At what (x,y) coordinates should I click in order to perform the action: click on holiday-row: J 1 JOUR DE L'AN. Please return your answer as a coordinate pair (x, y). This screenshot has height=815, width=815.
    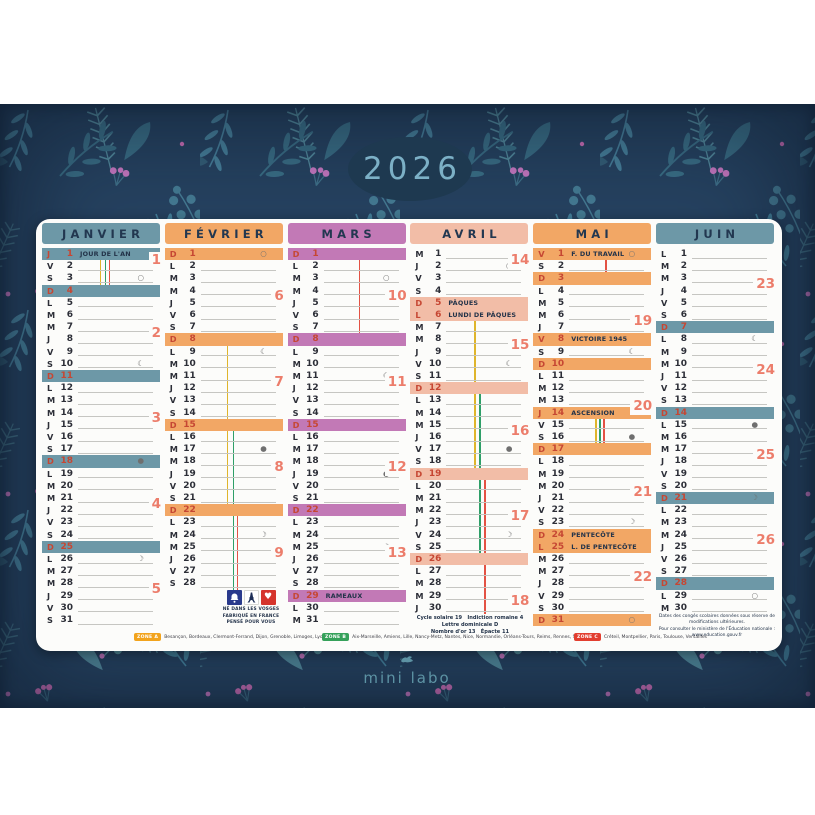
    Looking at the image, I should click on (101, 254).